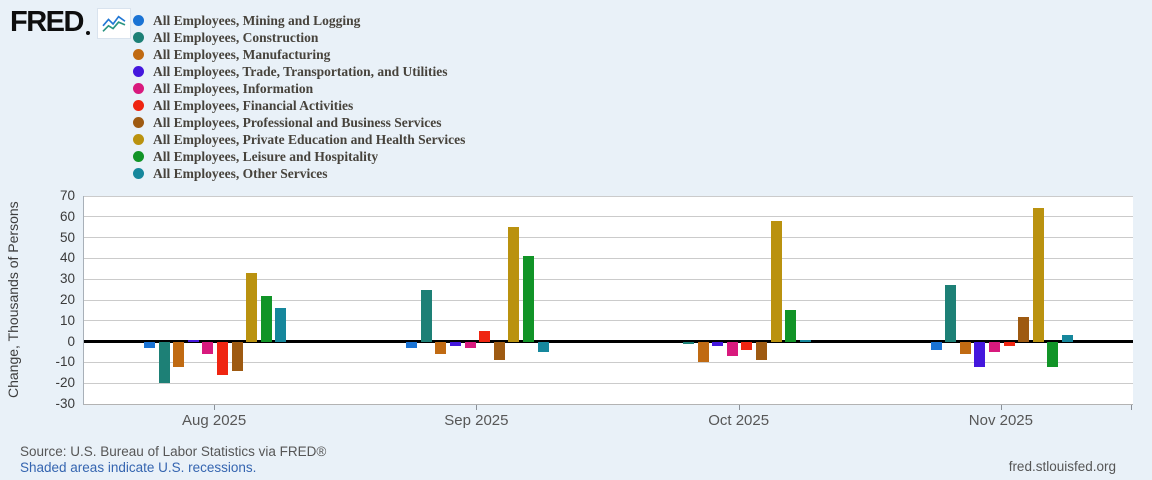 This screenshot has width=1152, height=480. What do you see at coordinates (257, 20) in the screenshot?
I see `legend-item-label: All Employees, Mining and Logging` at bounding box center [257, 20].